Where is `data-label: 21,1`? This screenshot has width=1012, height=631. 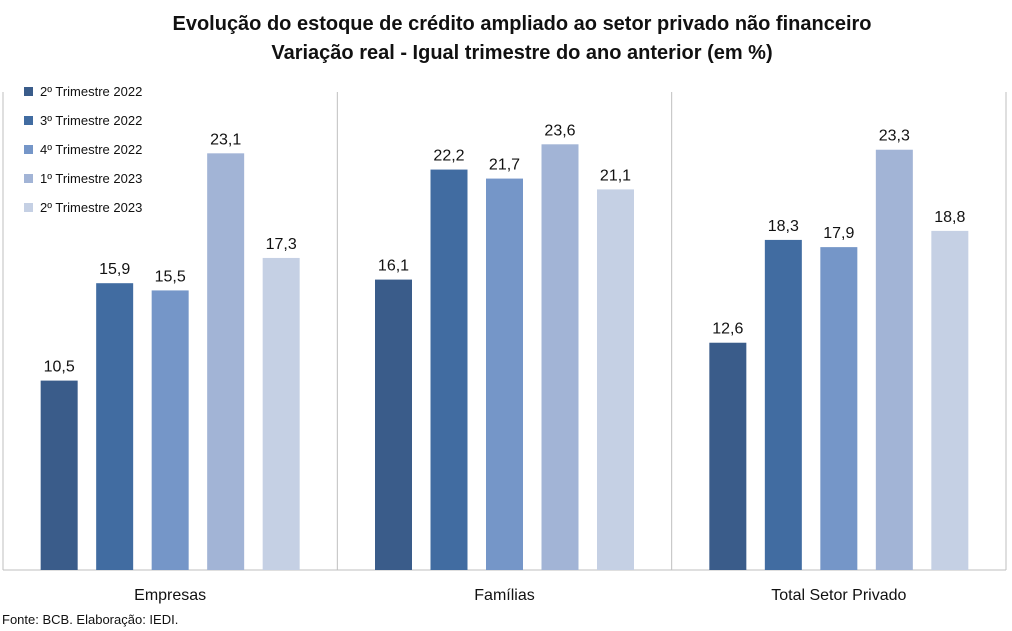 data-label: 21,1 is located at coordinates (615, 175).